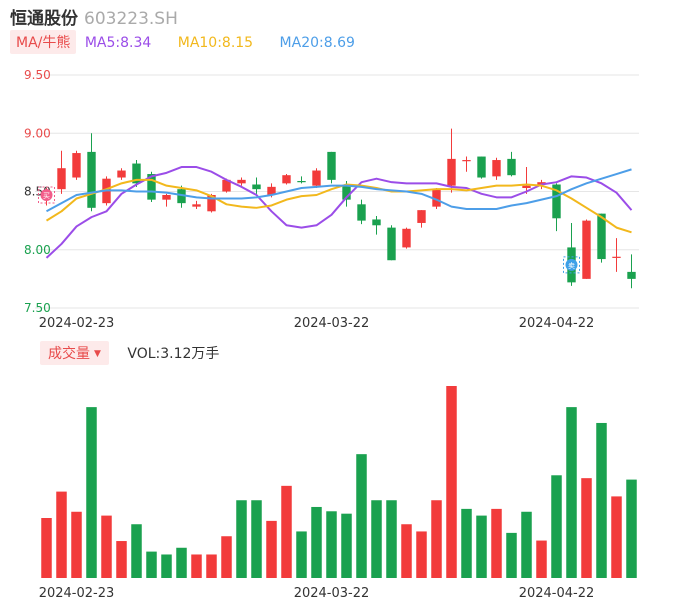  I want to click on sell-marker-icon, so click(571, 264).